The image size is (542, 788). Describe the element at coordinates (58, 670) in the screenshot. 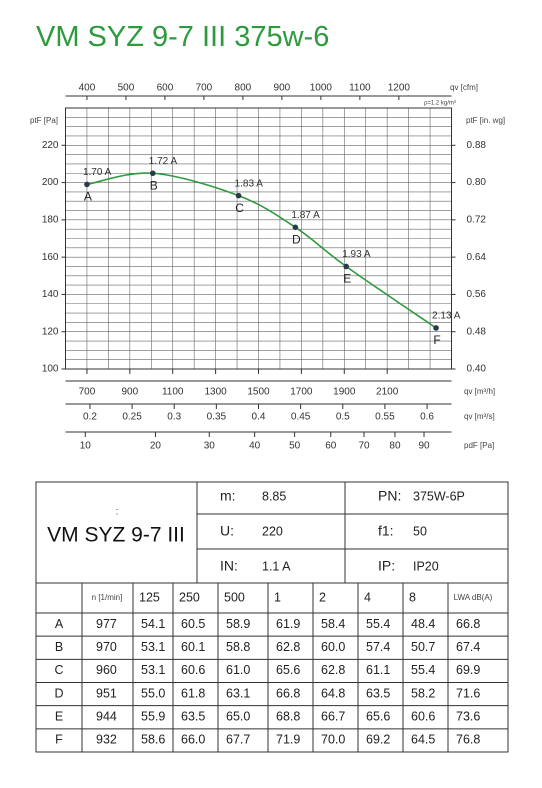

I see `table-cell: C` at that location.